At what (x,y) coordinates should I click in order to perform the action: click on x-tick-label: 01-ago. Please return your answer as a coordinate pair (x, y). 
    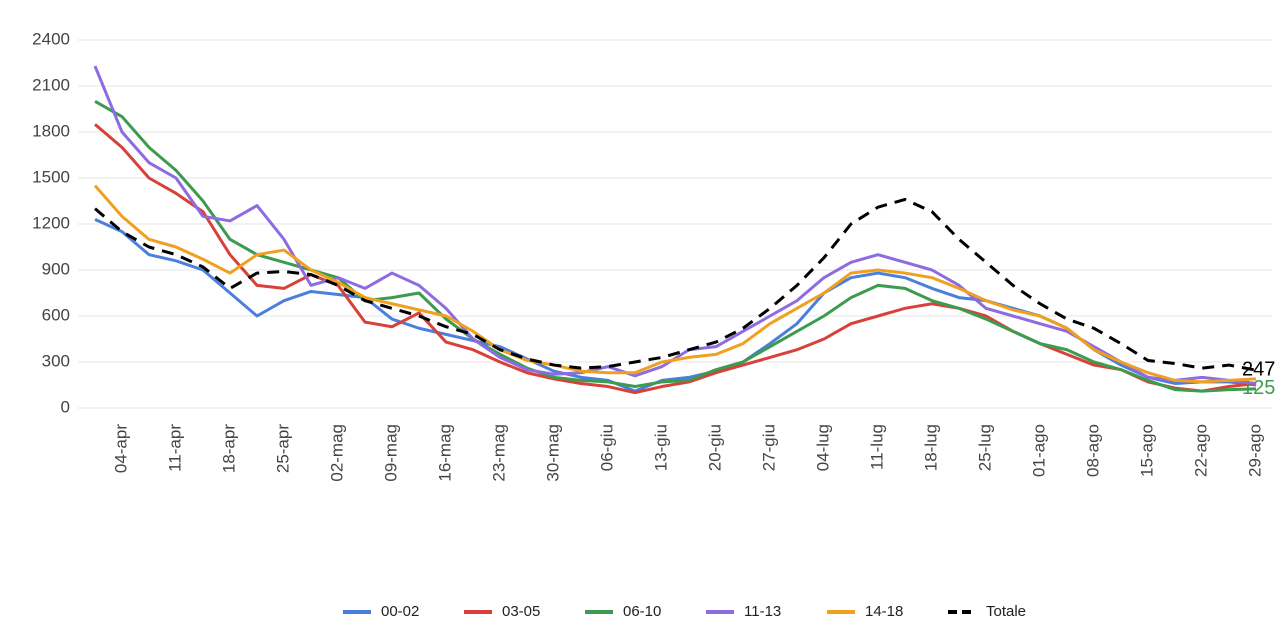
    Looking at the image, I should click on (1038, 450).